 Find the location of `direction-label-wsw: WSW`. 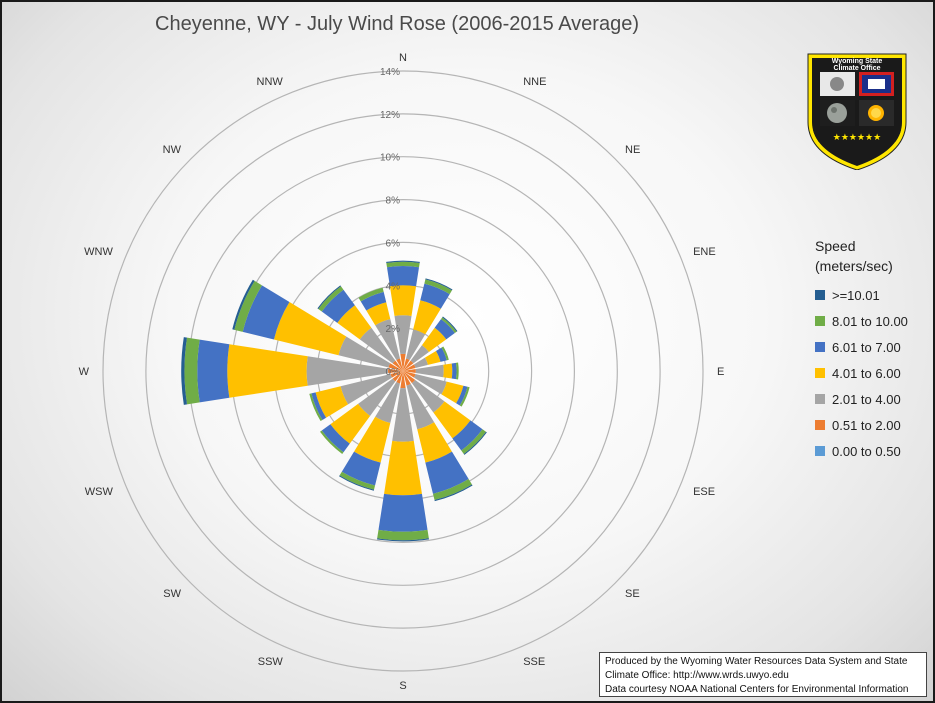

direction-label-wsw: WSW is located at coordinates (99, 492).